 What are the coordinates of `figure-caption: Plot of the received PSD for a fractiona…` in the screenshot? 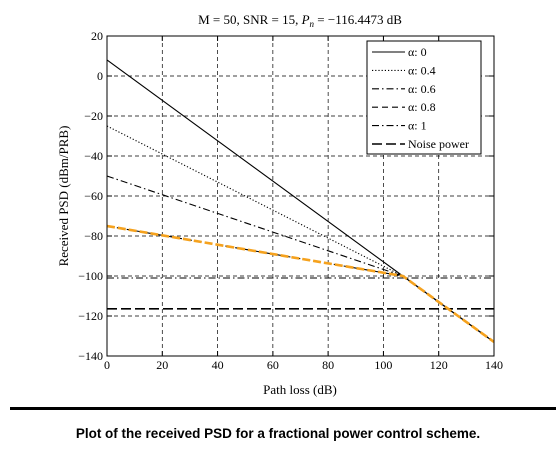 It's located at (278, 433).